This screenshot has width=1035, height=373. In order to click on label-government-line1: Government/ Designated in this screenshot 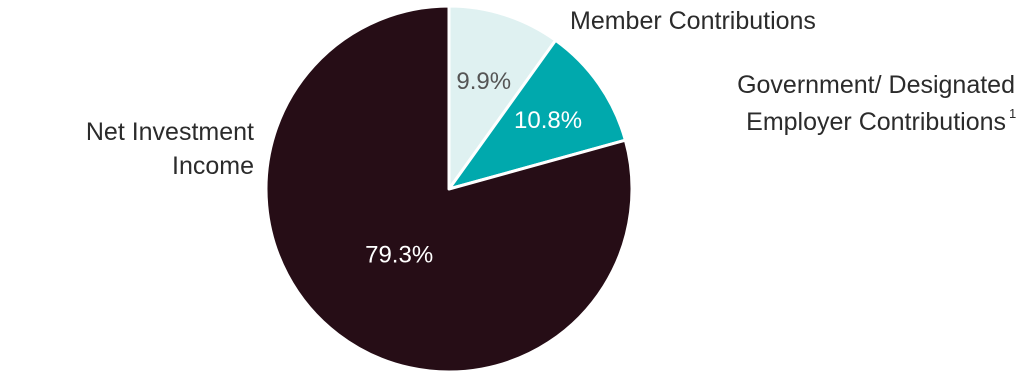, I will do `click(876, 85)`.